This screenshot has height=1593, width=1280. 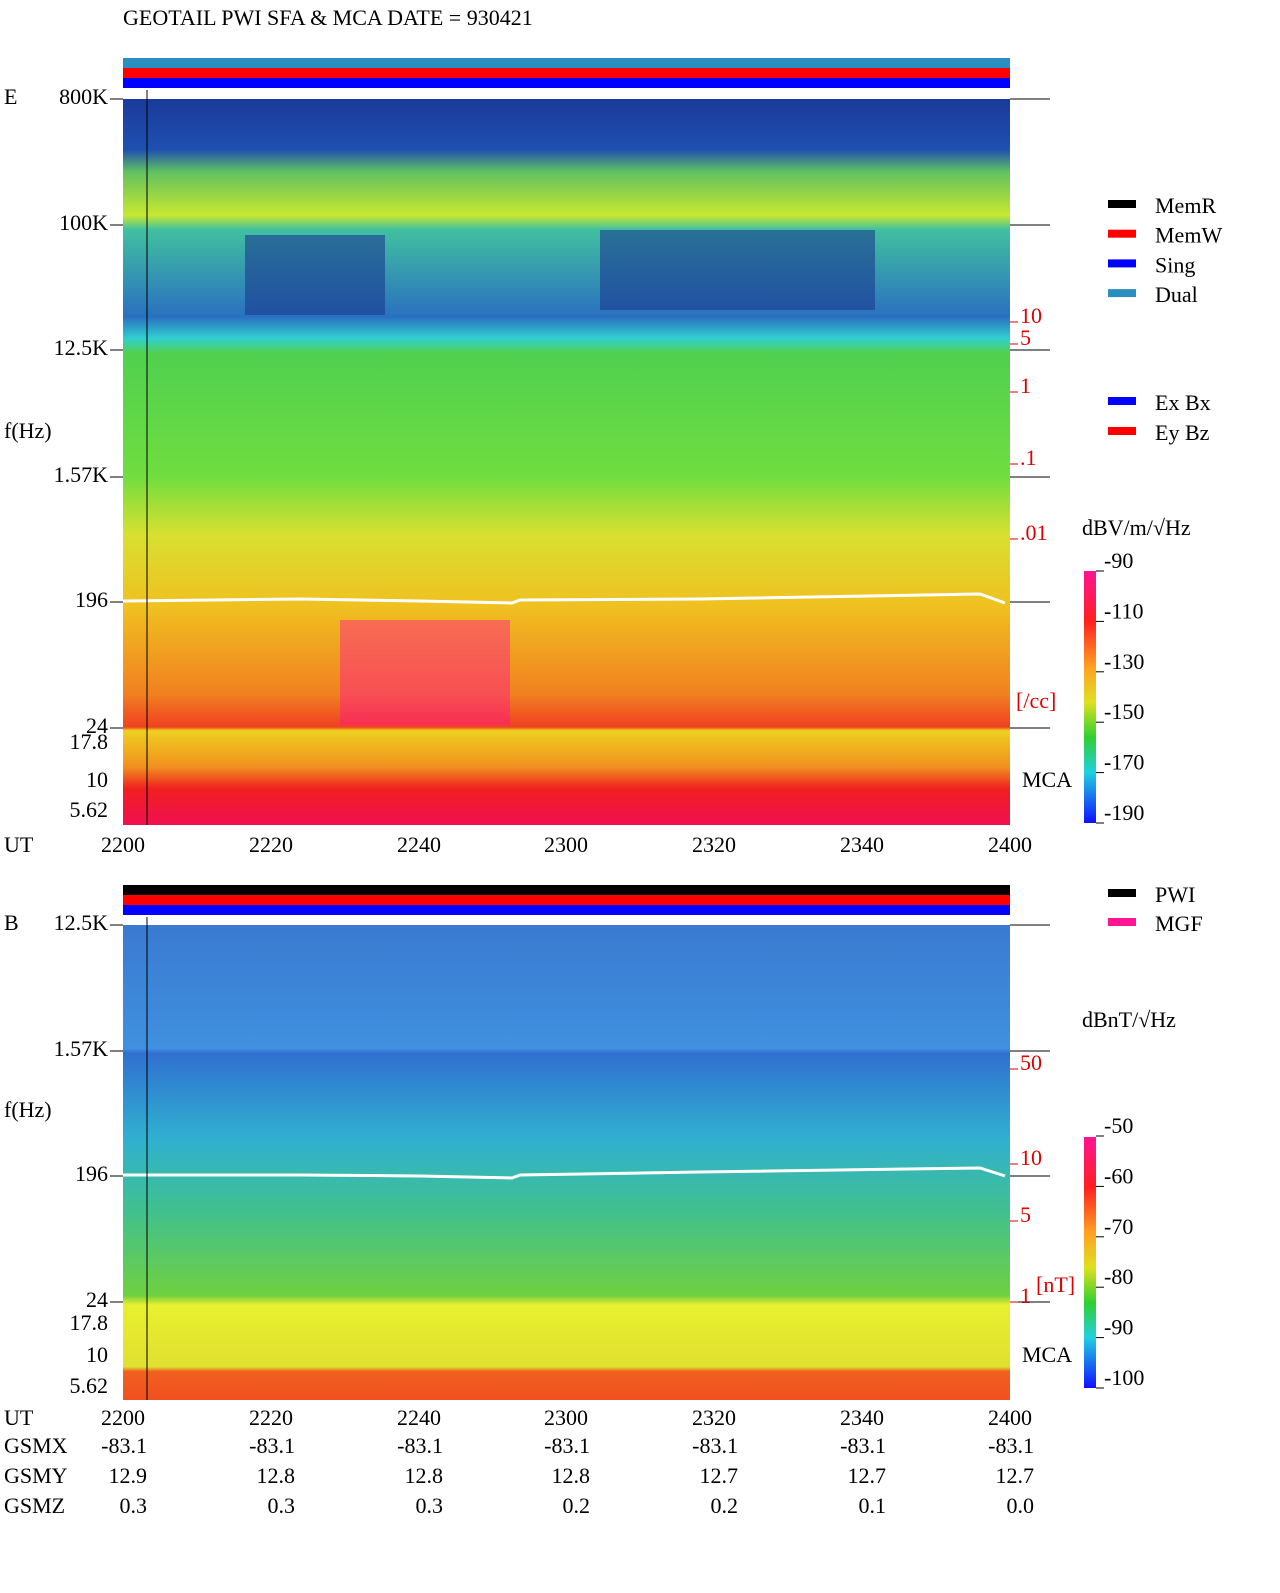 I want to click on plasma-line, so click(x=564, y=1173).